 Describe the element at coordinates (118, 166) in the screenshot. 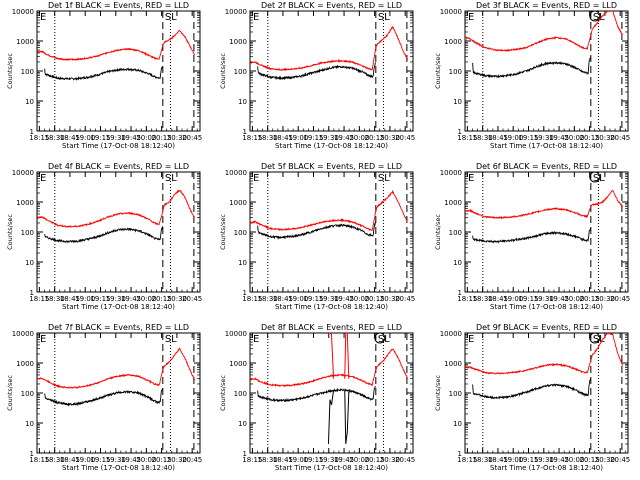

I see `panel-title: Det 4f BLACK = Events, RED = LLD` at that location.